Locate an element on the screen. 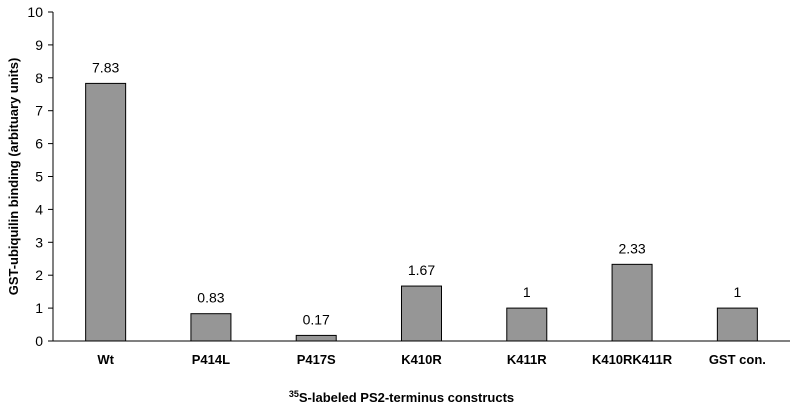  category-label: P414L is located at coordinates (211, 359).